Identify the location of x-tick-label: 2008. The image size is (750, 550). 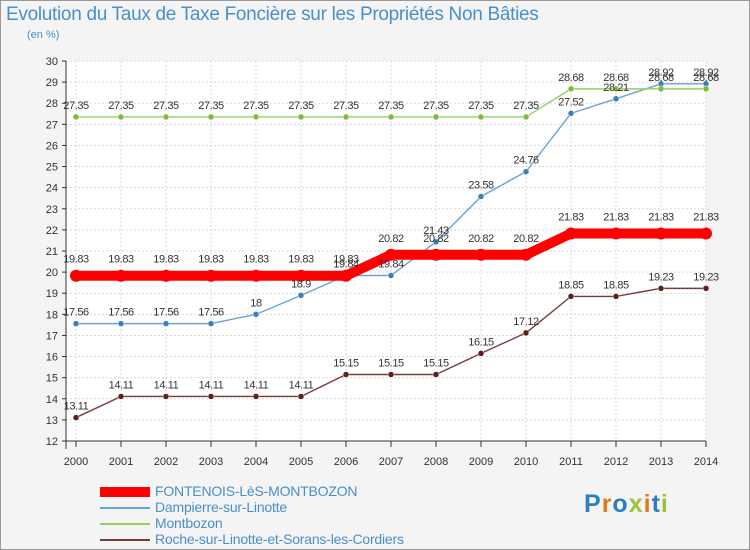
(436, 462).